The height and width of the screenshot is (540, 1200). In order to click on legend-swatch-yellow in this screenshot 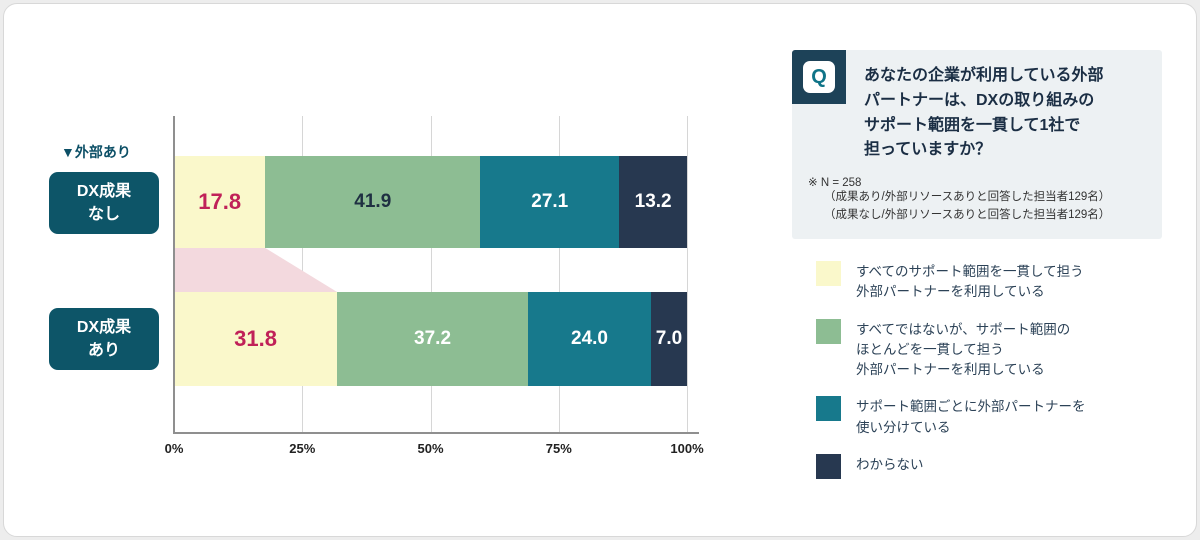, I will do `click(828, 273)`.